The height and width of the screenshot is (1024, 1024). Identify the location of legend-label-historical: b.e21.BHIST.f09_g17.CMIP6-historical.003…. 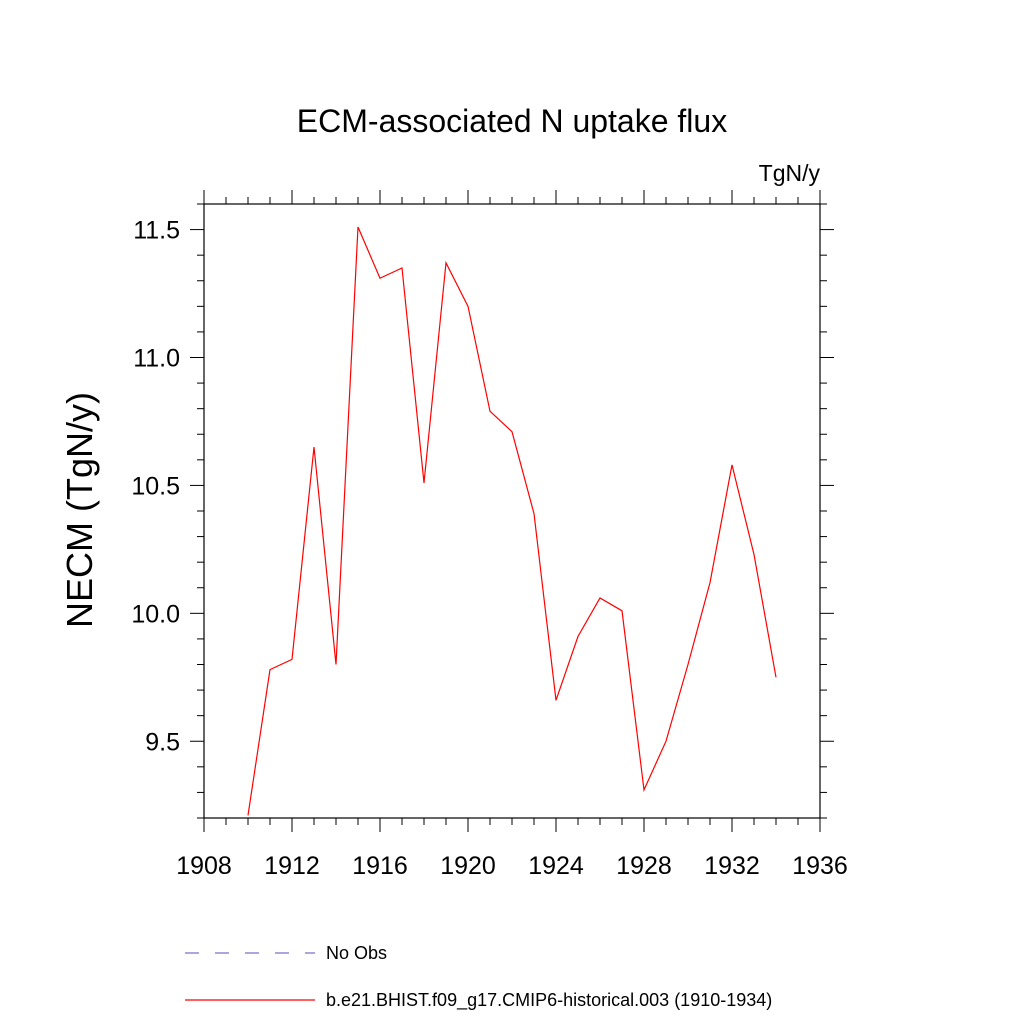
(549, 1000).